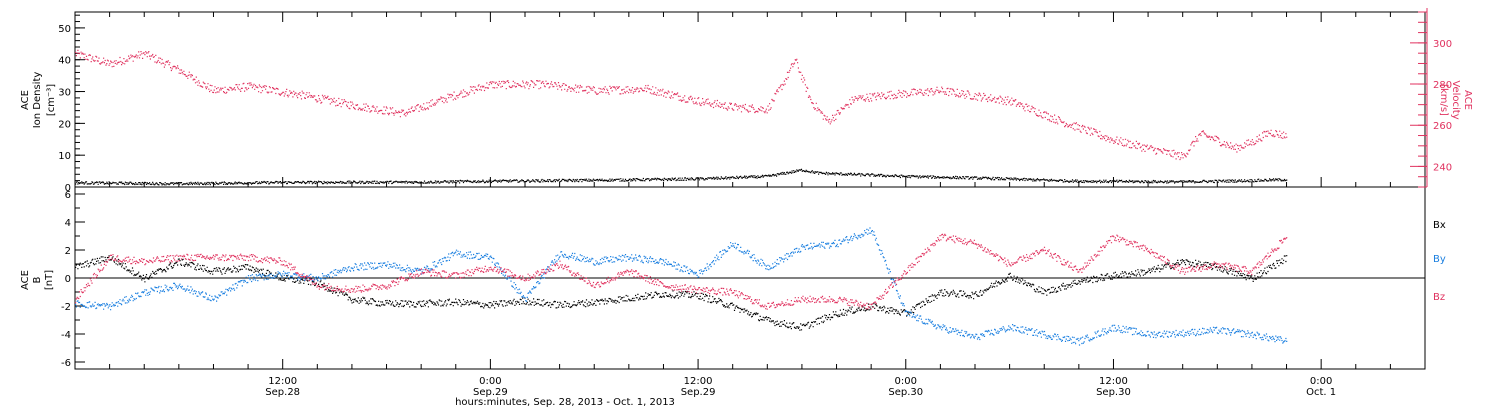 The width and height of the screenshot is (1500, 410). What do you see at coordinates (25, 100) in the screenshot?
I see `density-label-line1: ACE` at bounding box center [25, 100].